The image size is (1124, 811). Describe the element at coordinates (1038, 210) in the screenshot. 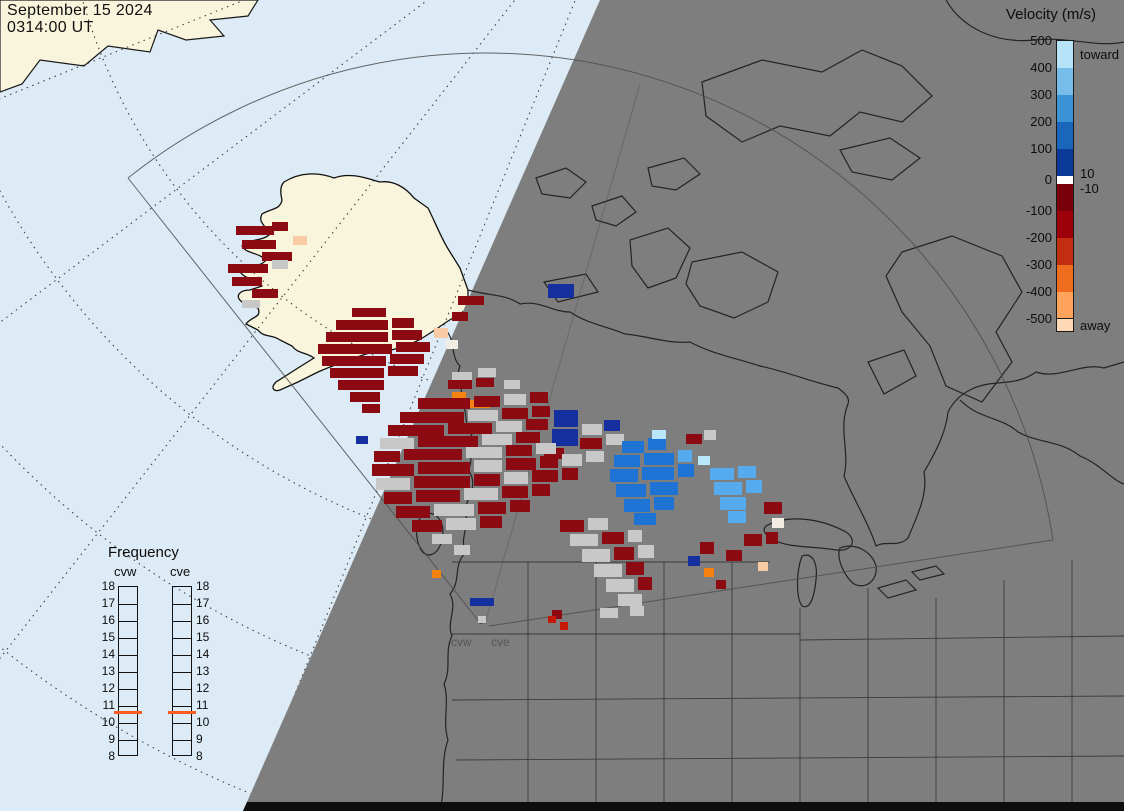

I see `velocity-tick-label: -100` at that location.